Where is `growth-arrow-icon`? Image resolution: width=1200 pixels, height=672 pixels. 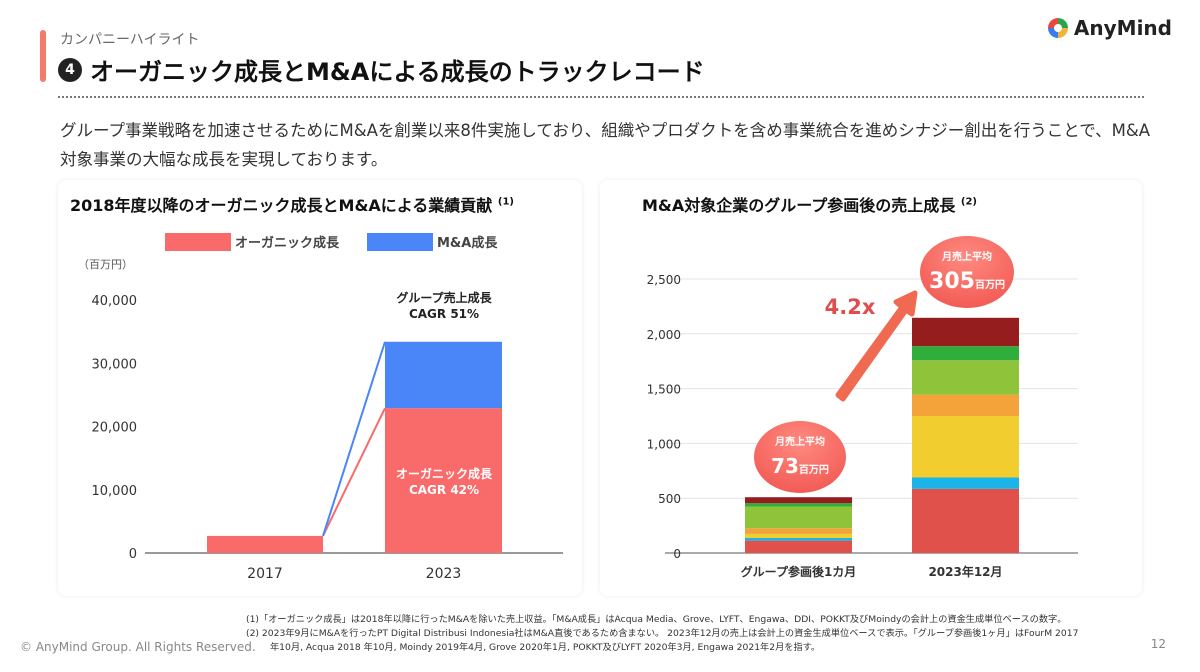
growth-arrow-icon is located at coordinates (876, 346).